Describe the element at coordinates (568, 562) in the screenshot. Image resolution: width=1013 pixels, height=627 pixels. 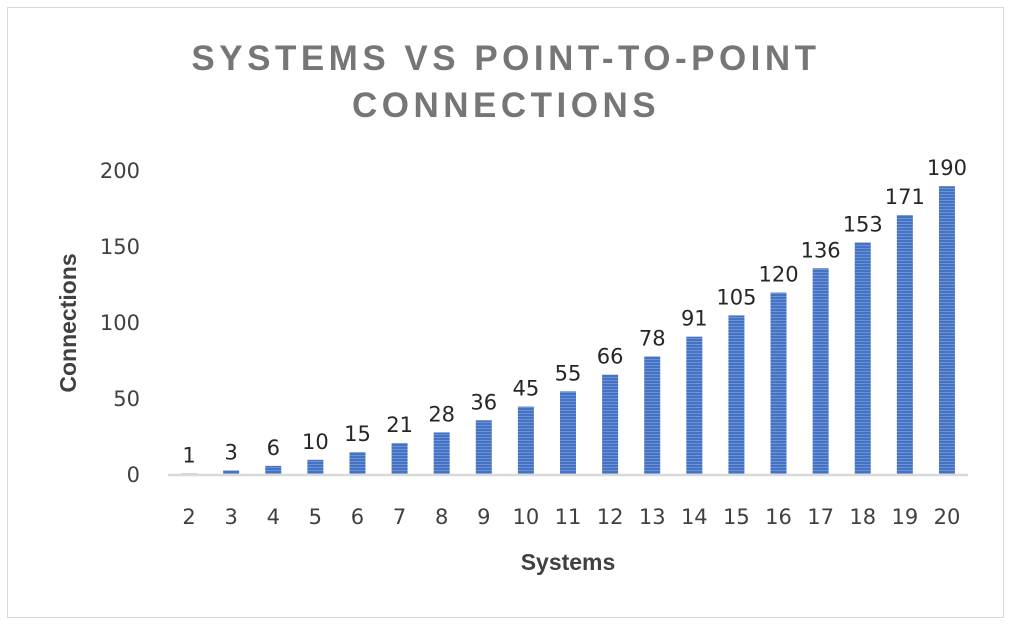
I see `x-axis-title: Systems` at that location.